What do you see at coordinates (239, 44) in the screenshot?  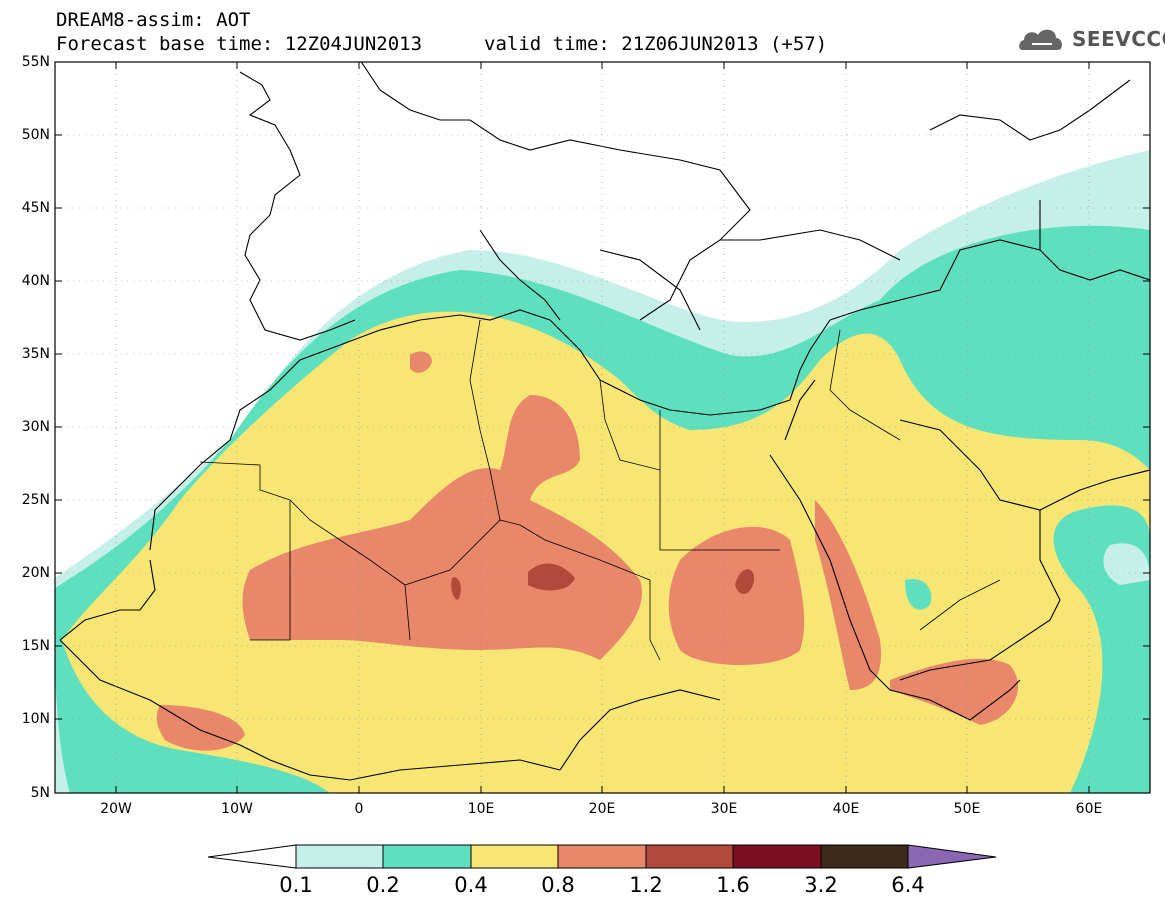 I see `forecast-base-time: Forecast base time: 12Z04JUN2013` at bounding box center [239, 44].